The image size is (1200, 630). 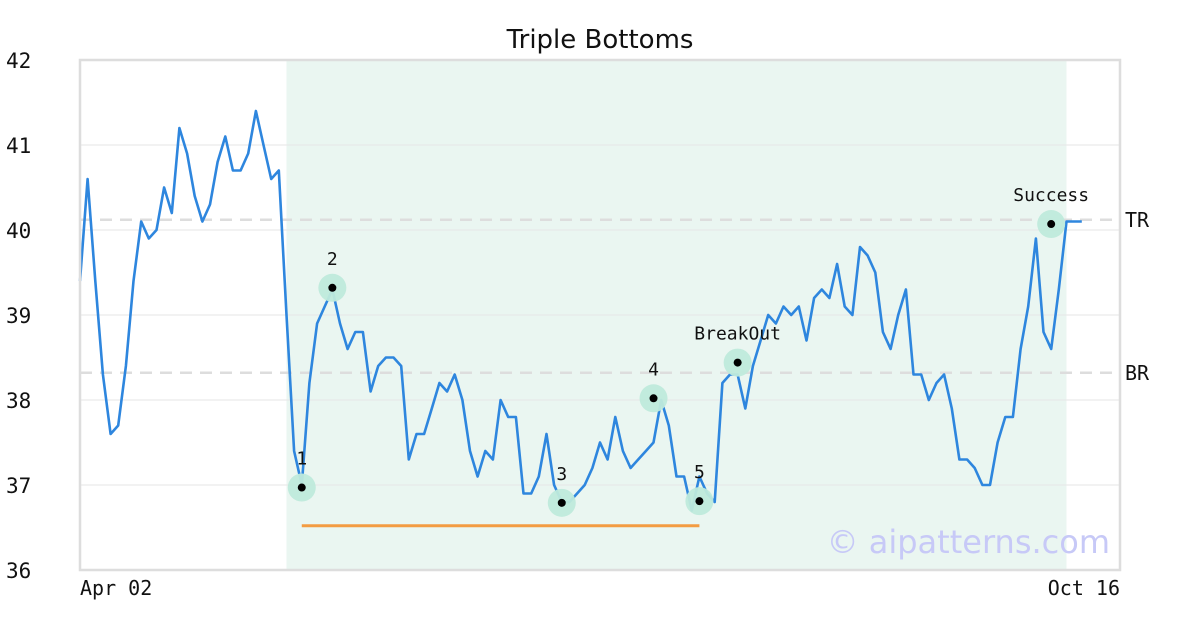 I want to click on marker-label: 4, so click(x=653, y=369).